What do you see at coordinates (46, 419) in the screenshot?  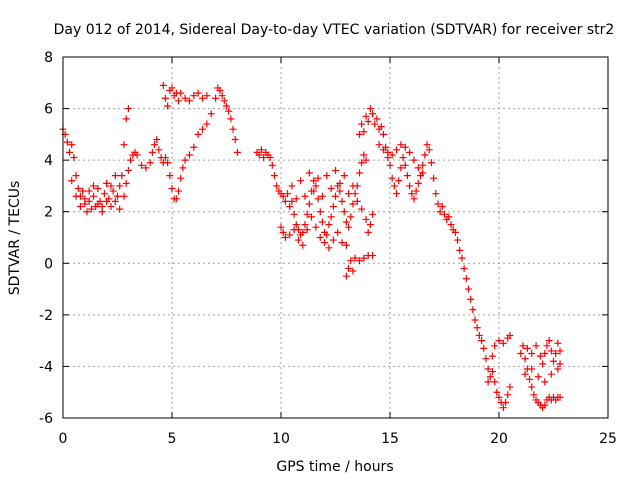 I see `y-tick-label: -6` at bounding box center [46, 419].